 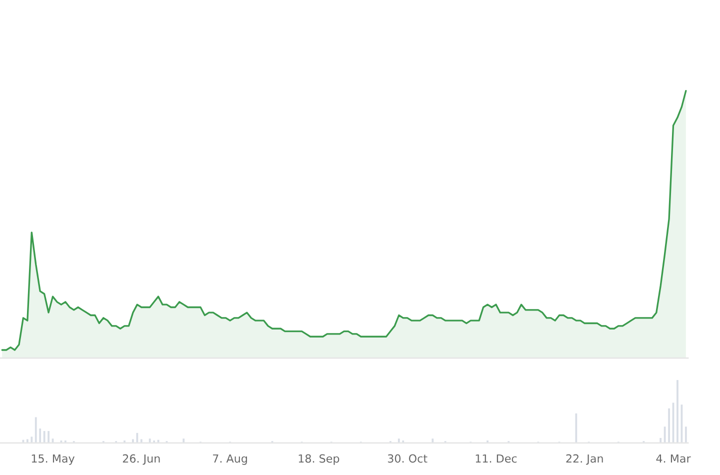 What do you see at coordinates (584, 459) in the screenshot?
I see `x-tick-label: 22. Jan` at bounding box center [584, 459].